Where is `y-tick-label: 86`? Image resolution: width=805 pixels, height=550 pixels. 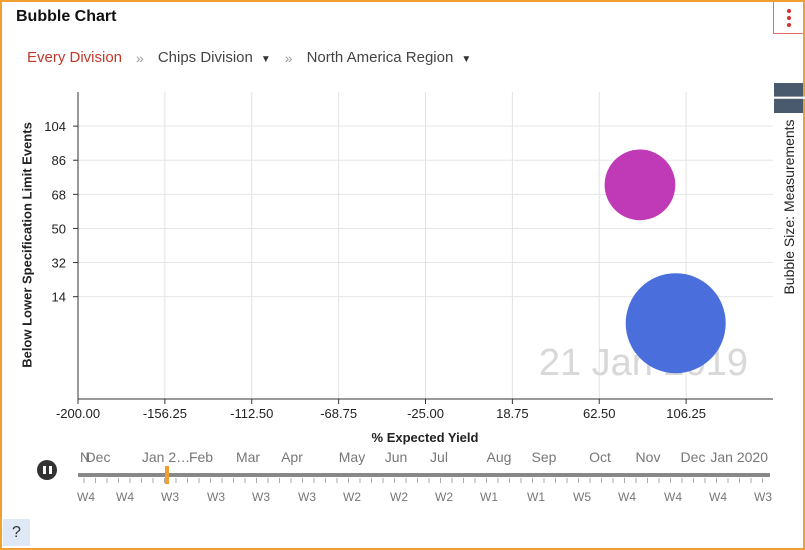
y-tick-label: 86 is located at coordinates (59, 160).